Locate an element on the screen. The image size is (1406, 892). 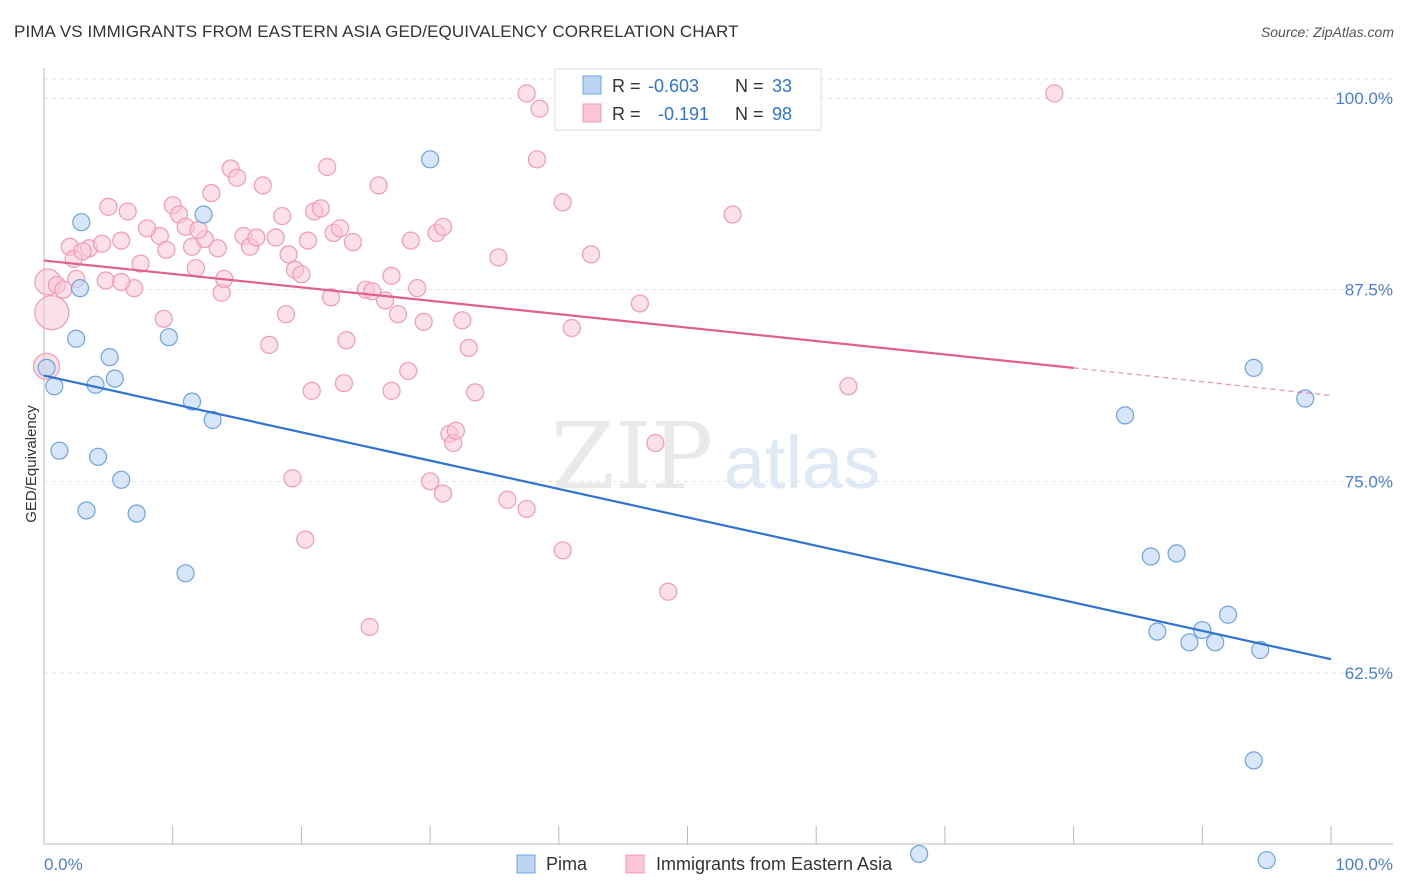
legend-pima-label: Pima is located at coordinates (567, 864).